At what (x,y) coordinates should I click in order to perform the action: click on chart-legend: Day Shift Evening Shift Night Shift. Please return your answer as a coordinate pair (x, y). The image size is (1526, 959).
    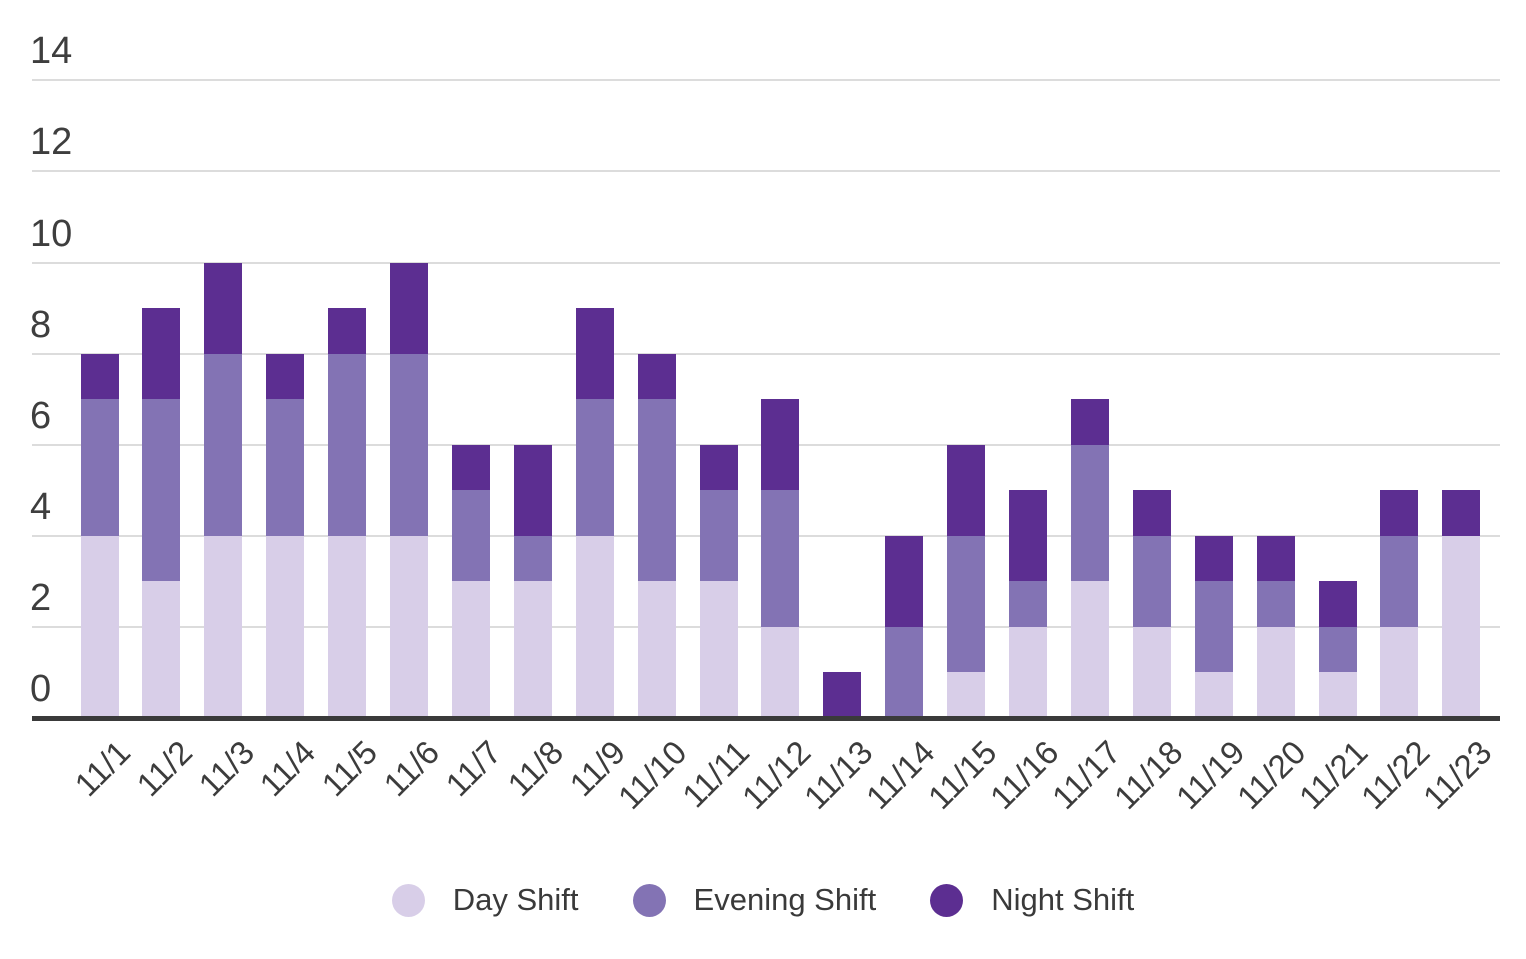
    Looking at the image, I should click on (763, 900).